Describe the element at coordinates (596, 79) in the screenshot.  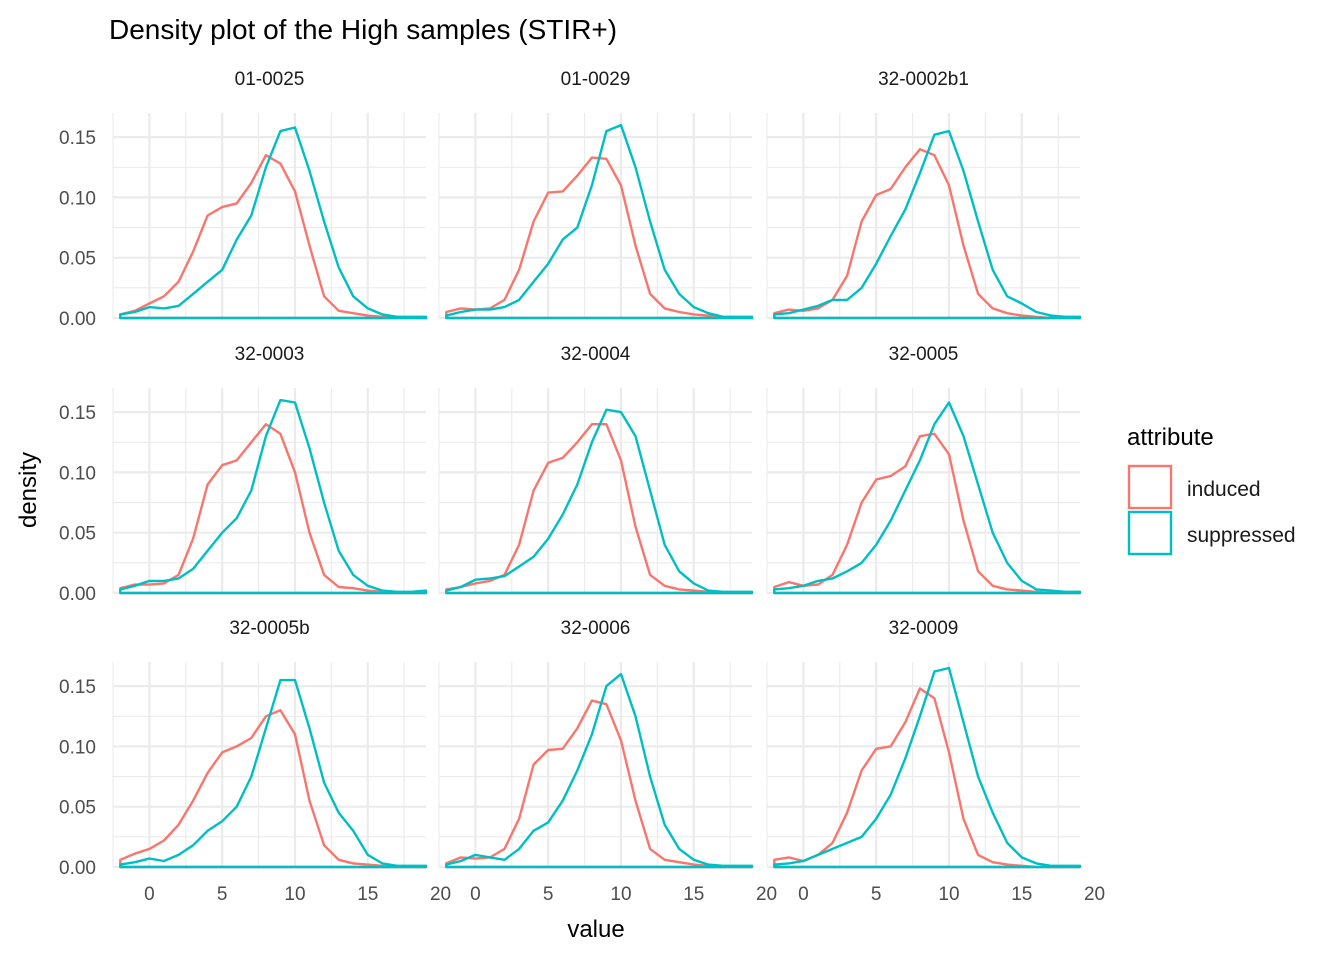
I see `facet-strip-label: 01-0029` at that location.